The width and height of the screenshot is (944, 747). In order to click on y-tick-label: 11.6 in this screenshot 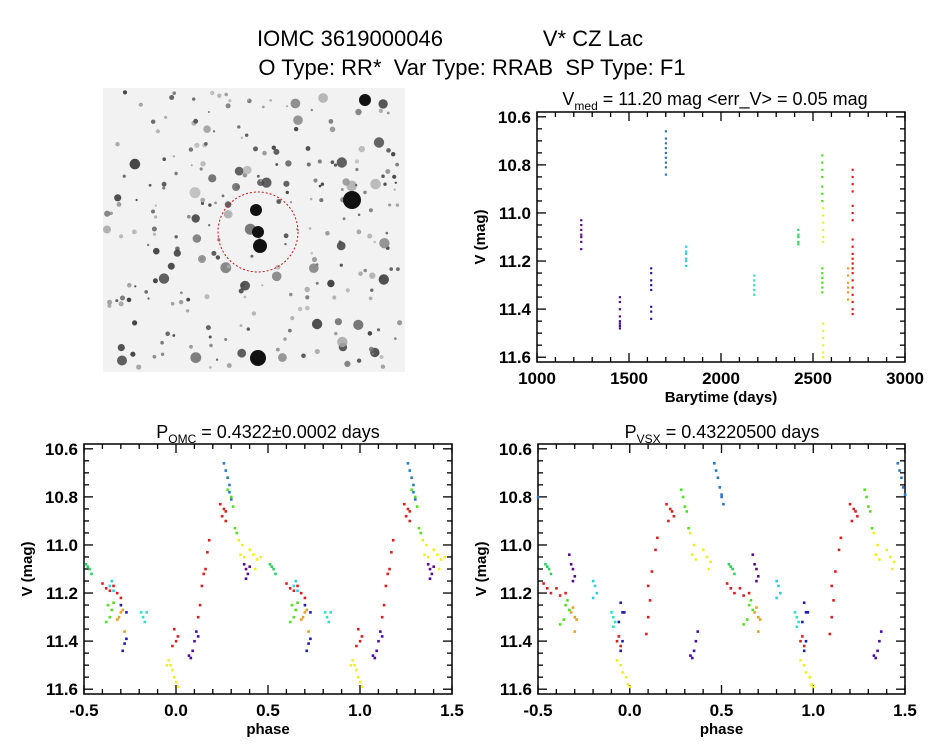, I will do `click(515, 357)`.